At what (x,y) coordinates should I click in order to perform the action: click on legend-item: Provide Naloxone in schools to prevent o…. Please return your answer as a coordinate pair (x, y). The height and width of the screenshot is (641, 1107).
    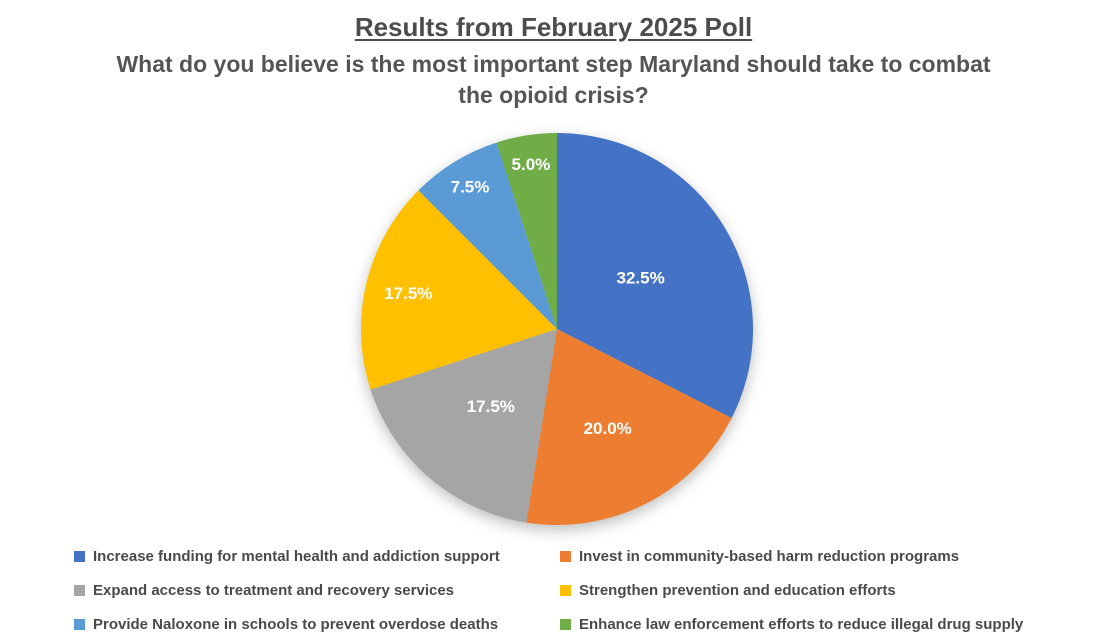
    Looking at the image, I should click on (317, 624).